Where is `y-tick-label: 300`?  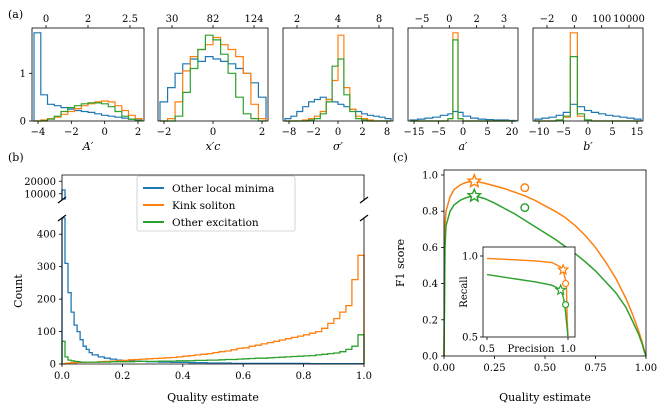 y-tick-label: 300 is located at coordinates (46, 267).